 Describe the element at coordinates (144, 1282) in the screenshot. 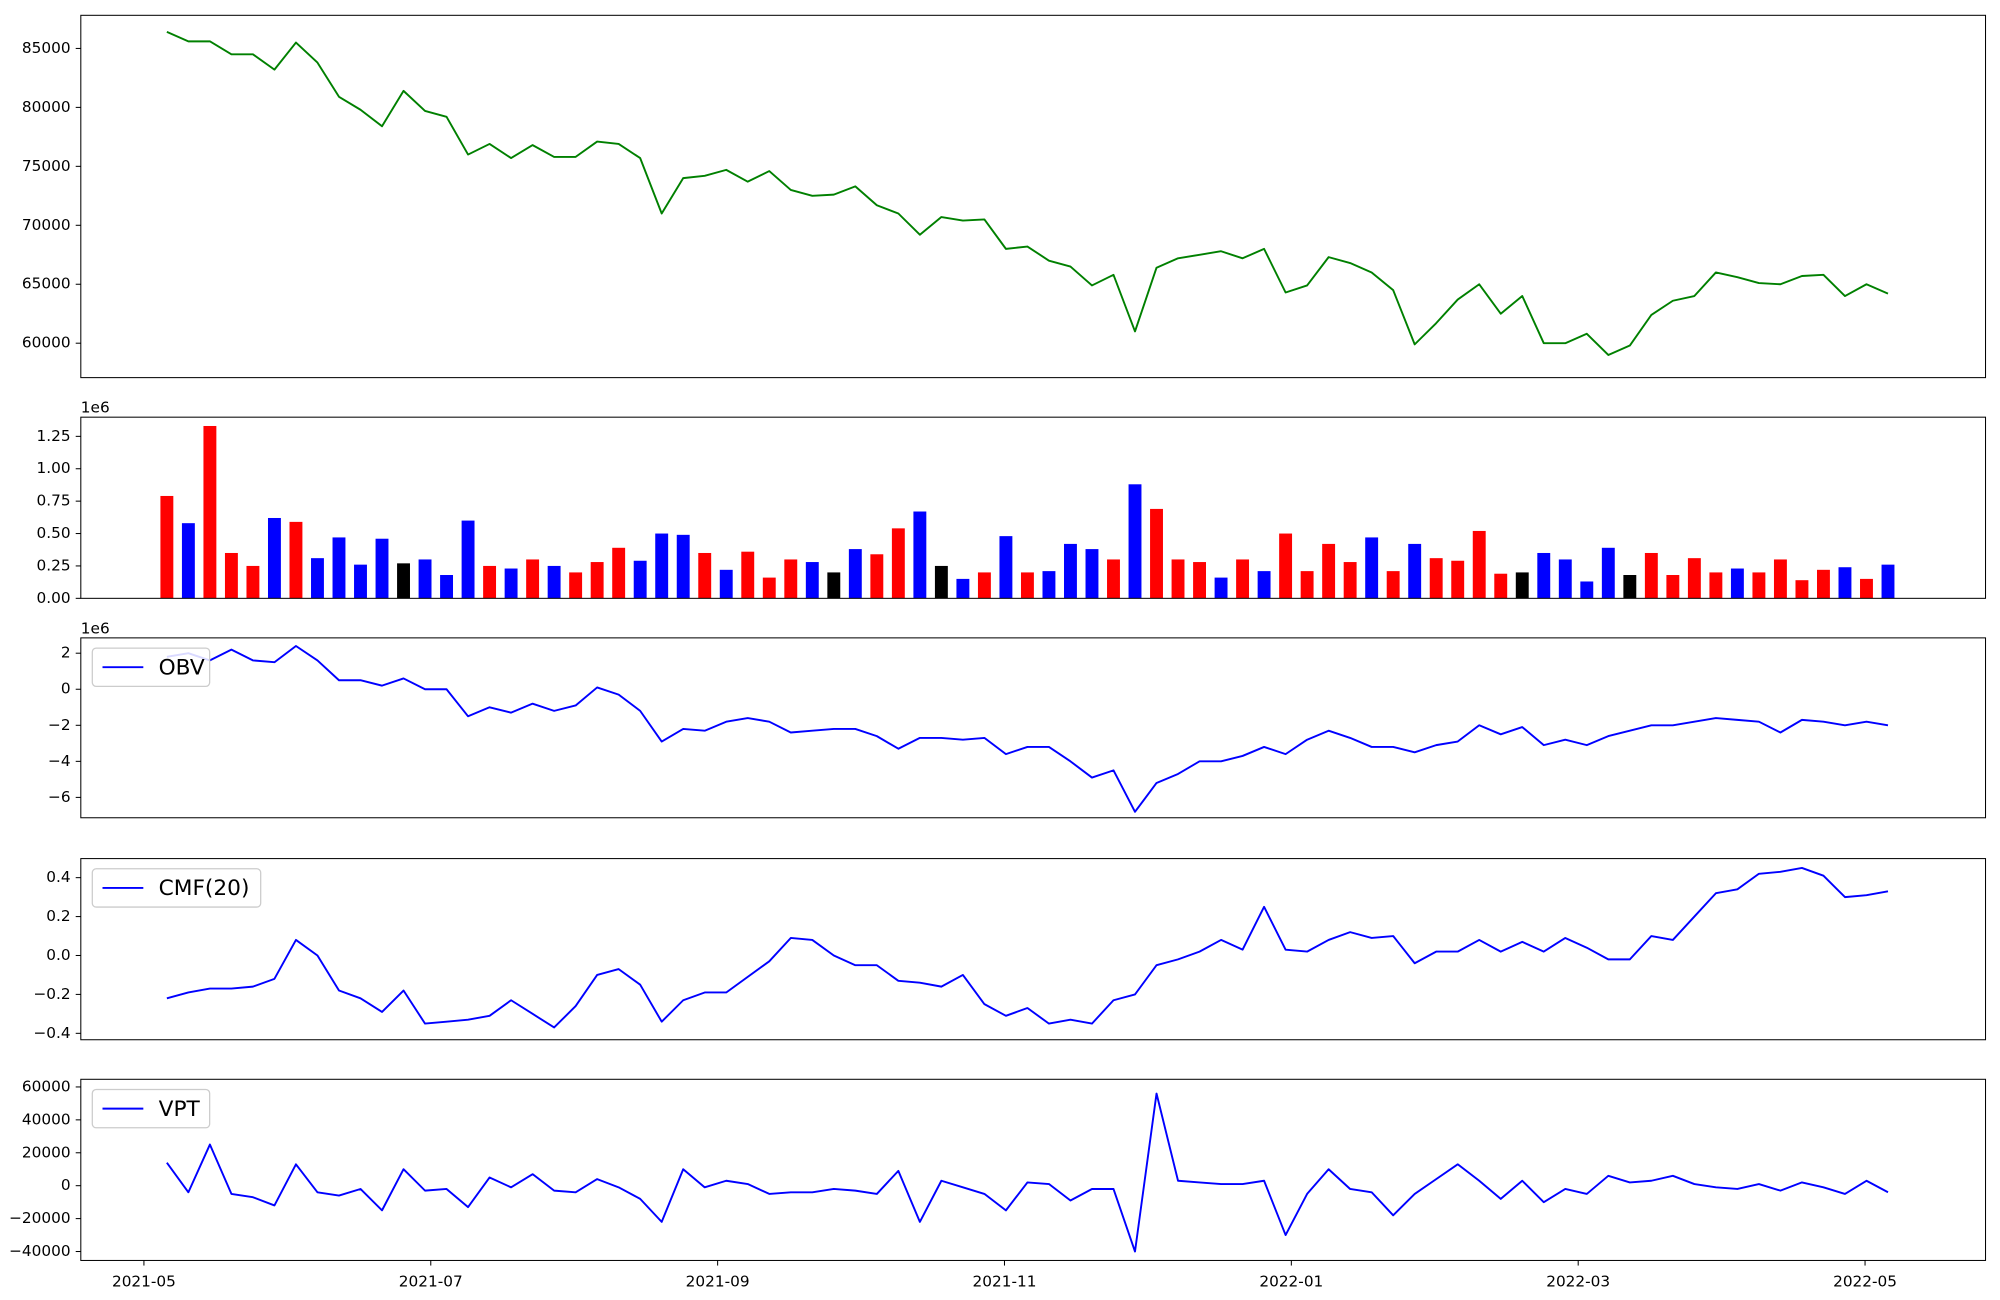

I see `x-tick-label: 2021-05` at that location.